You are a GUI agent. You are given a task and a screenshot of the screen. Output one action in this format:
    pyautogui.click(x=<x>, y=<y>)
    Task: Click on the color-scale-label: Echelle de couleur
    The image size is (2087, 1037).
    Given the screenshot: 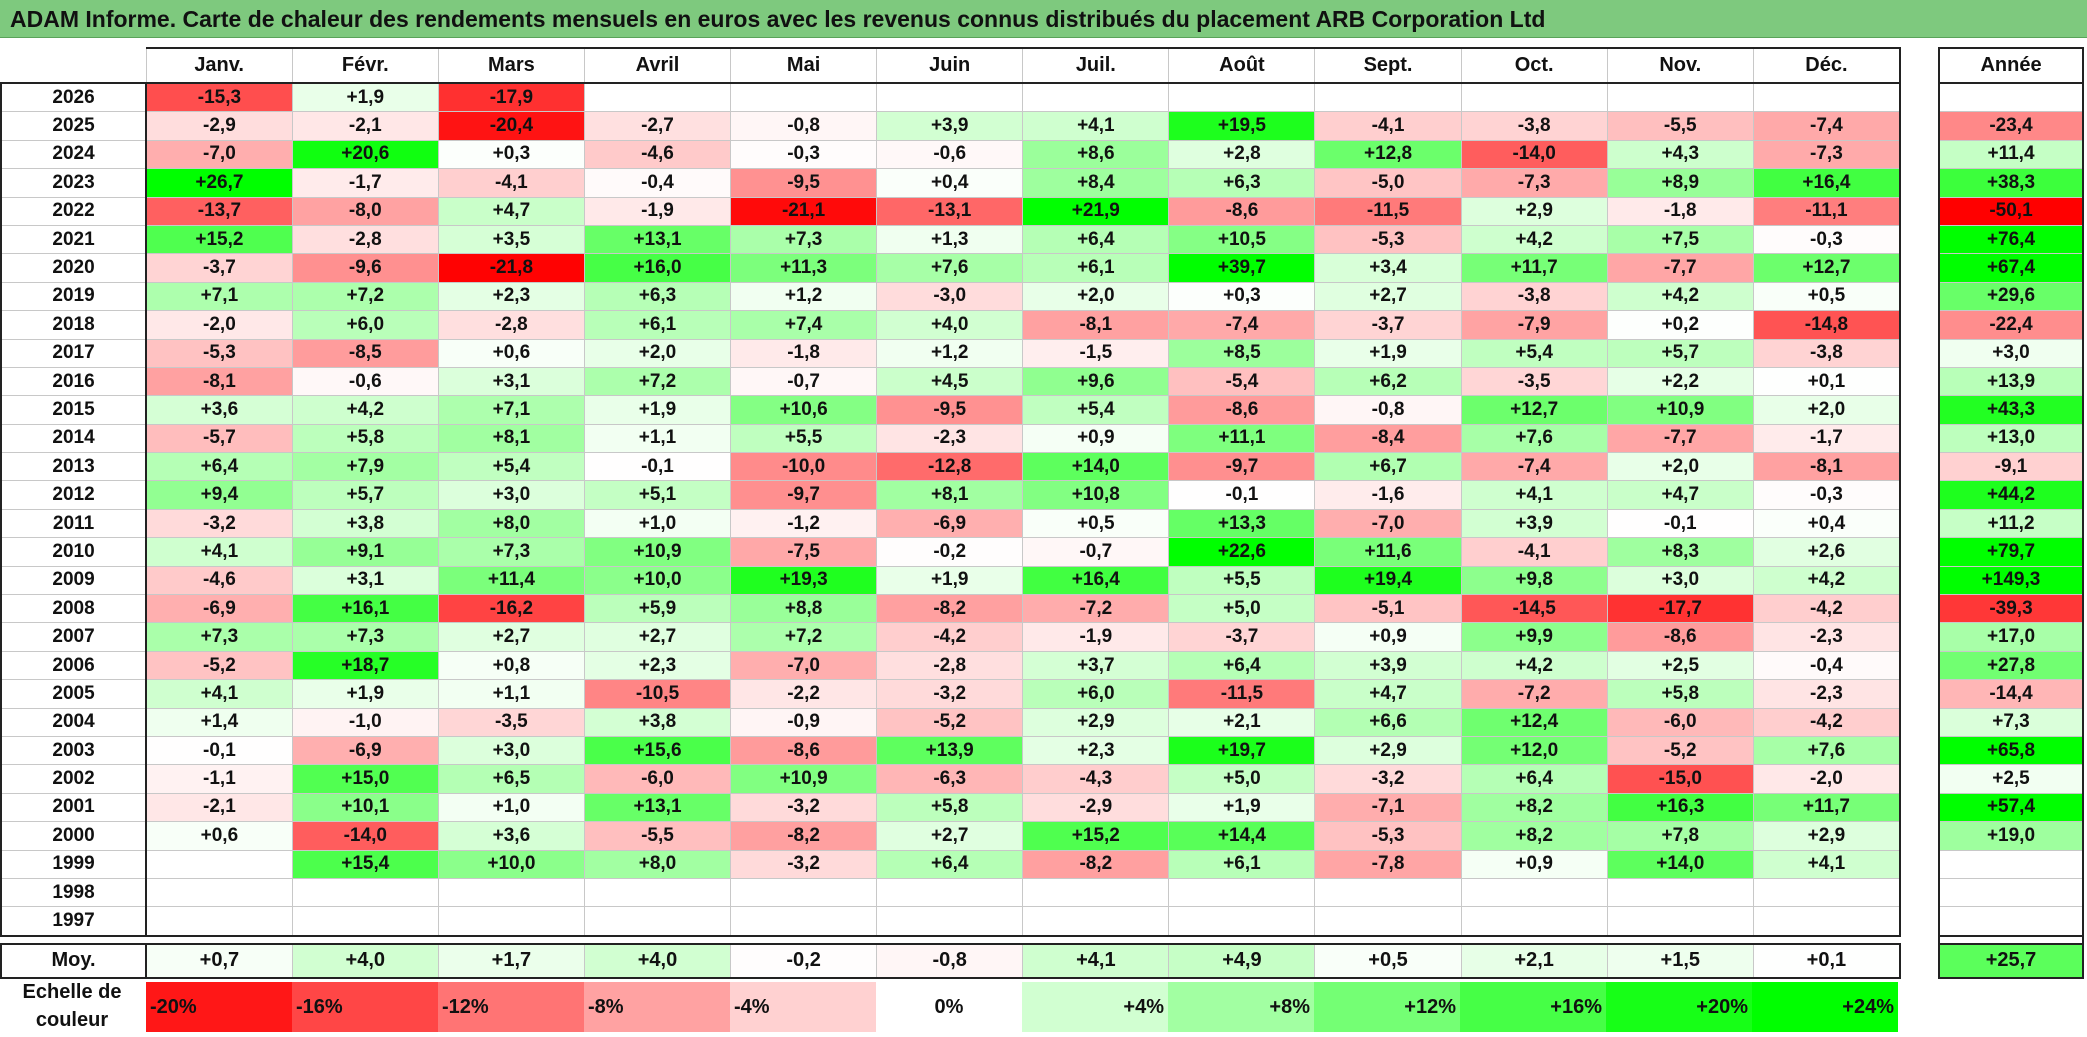 What is the action you would take?
    pyautogui.click(x=72, y=1006)
    